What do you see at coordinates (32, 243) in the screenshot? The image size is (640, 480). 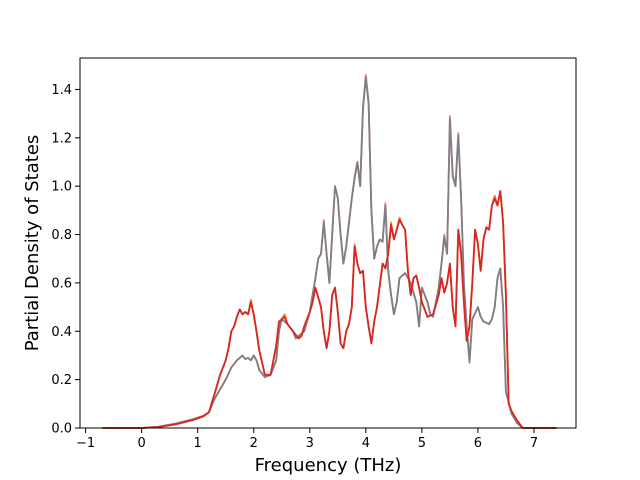 I see `y-axis-label: Partial Density of States` at bounding box center [32, 243].